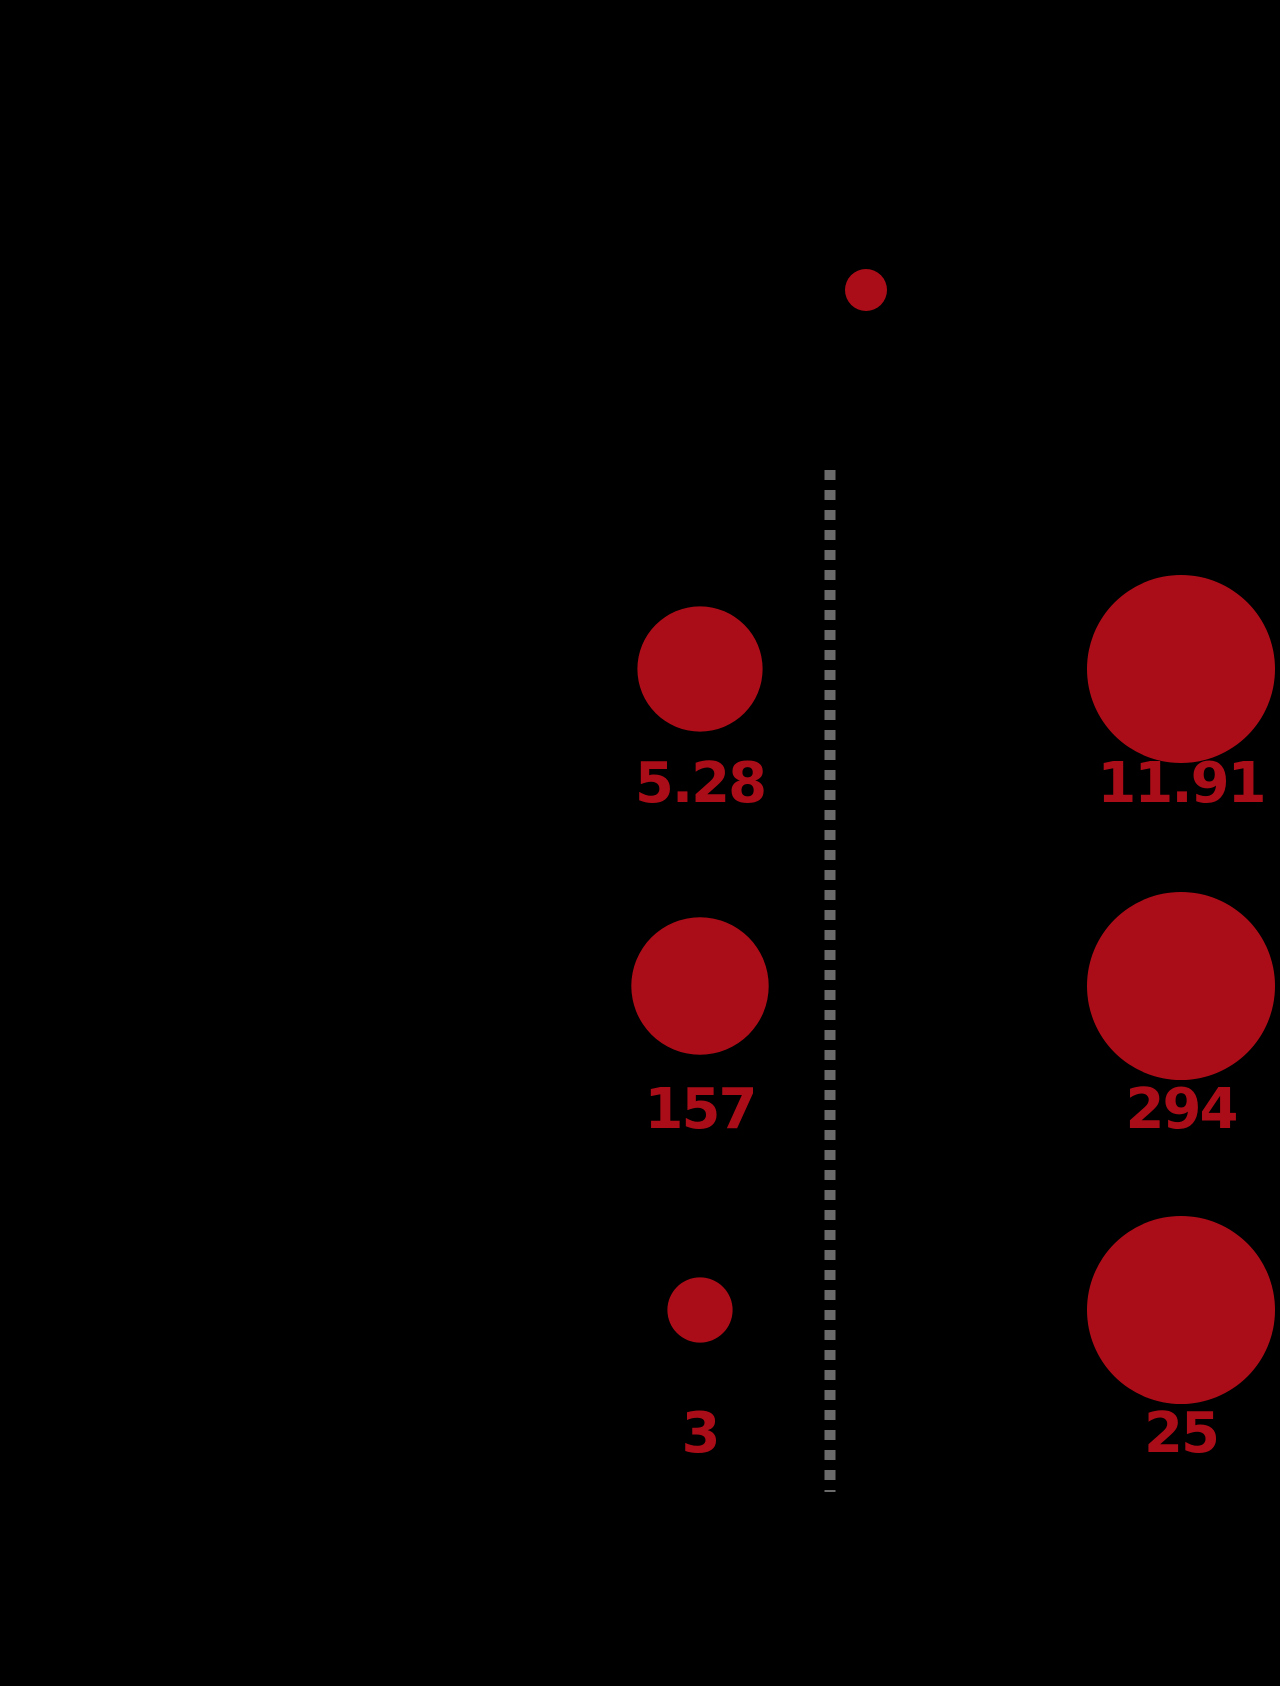 This screenshot has width=1280, height=1686. I want to click on legend-marker, so click(866, 290).